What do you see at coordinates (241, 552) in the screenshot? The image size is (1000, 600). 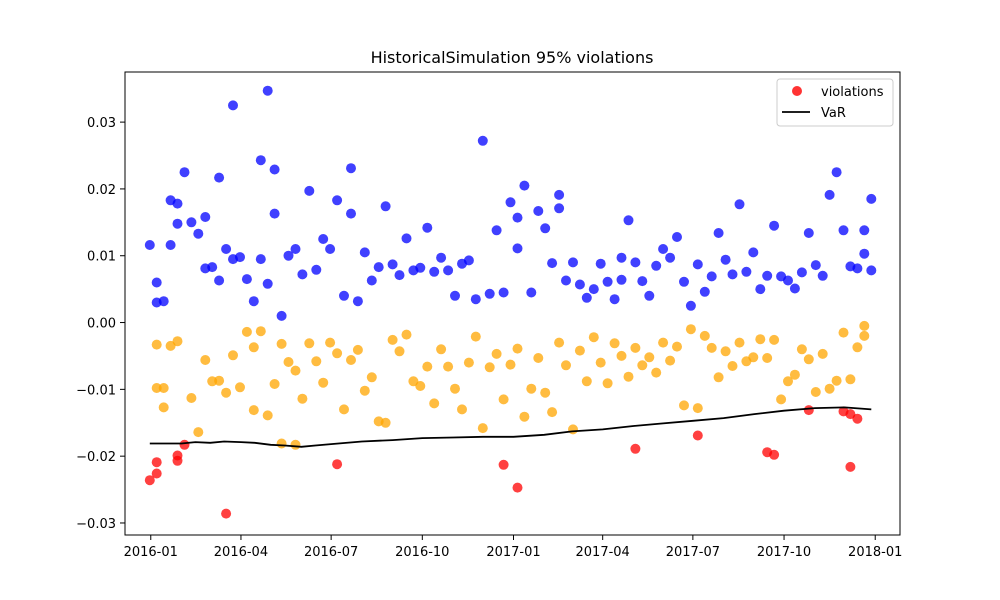 I see `x-tick-label: 2016-04` at bounding box center [241, 552].